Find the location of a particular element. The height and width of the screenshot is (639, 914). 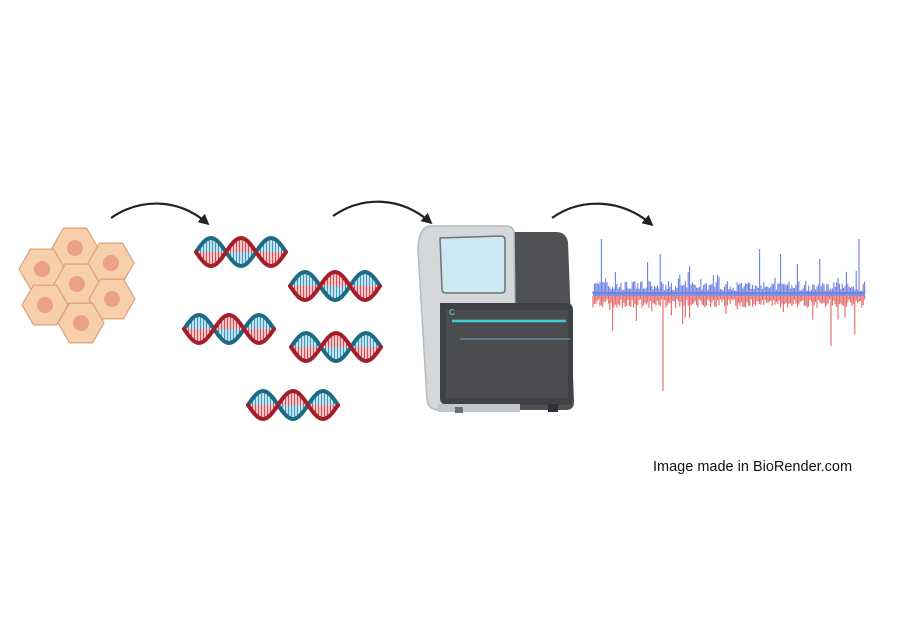

biorender-credit: Image made in BioRender.com is located at coordinates (753, 467).